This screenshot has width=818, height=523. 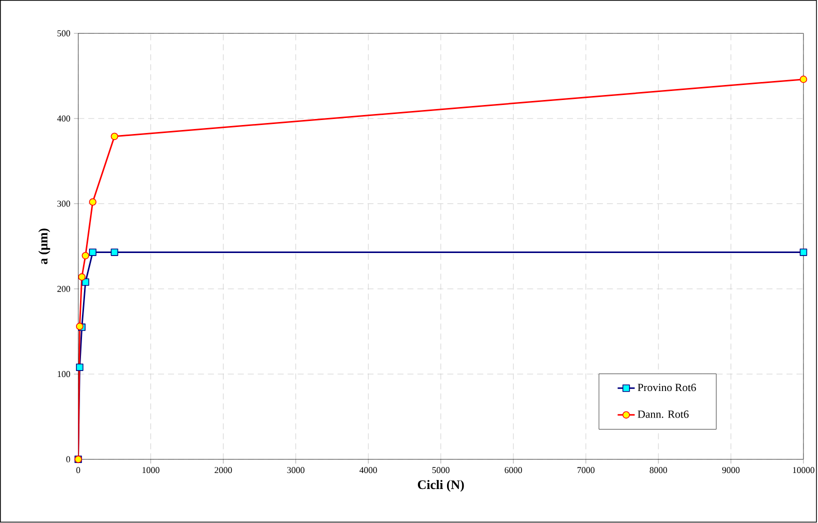 I want to click on x-tick-label: 10000, so click(x=803, y=470).